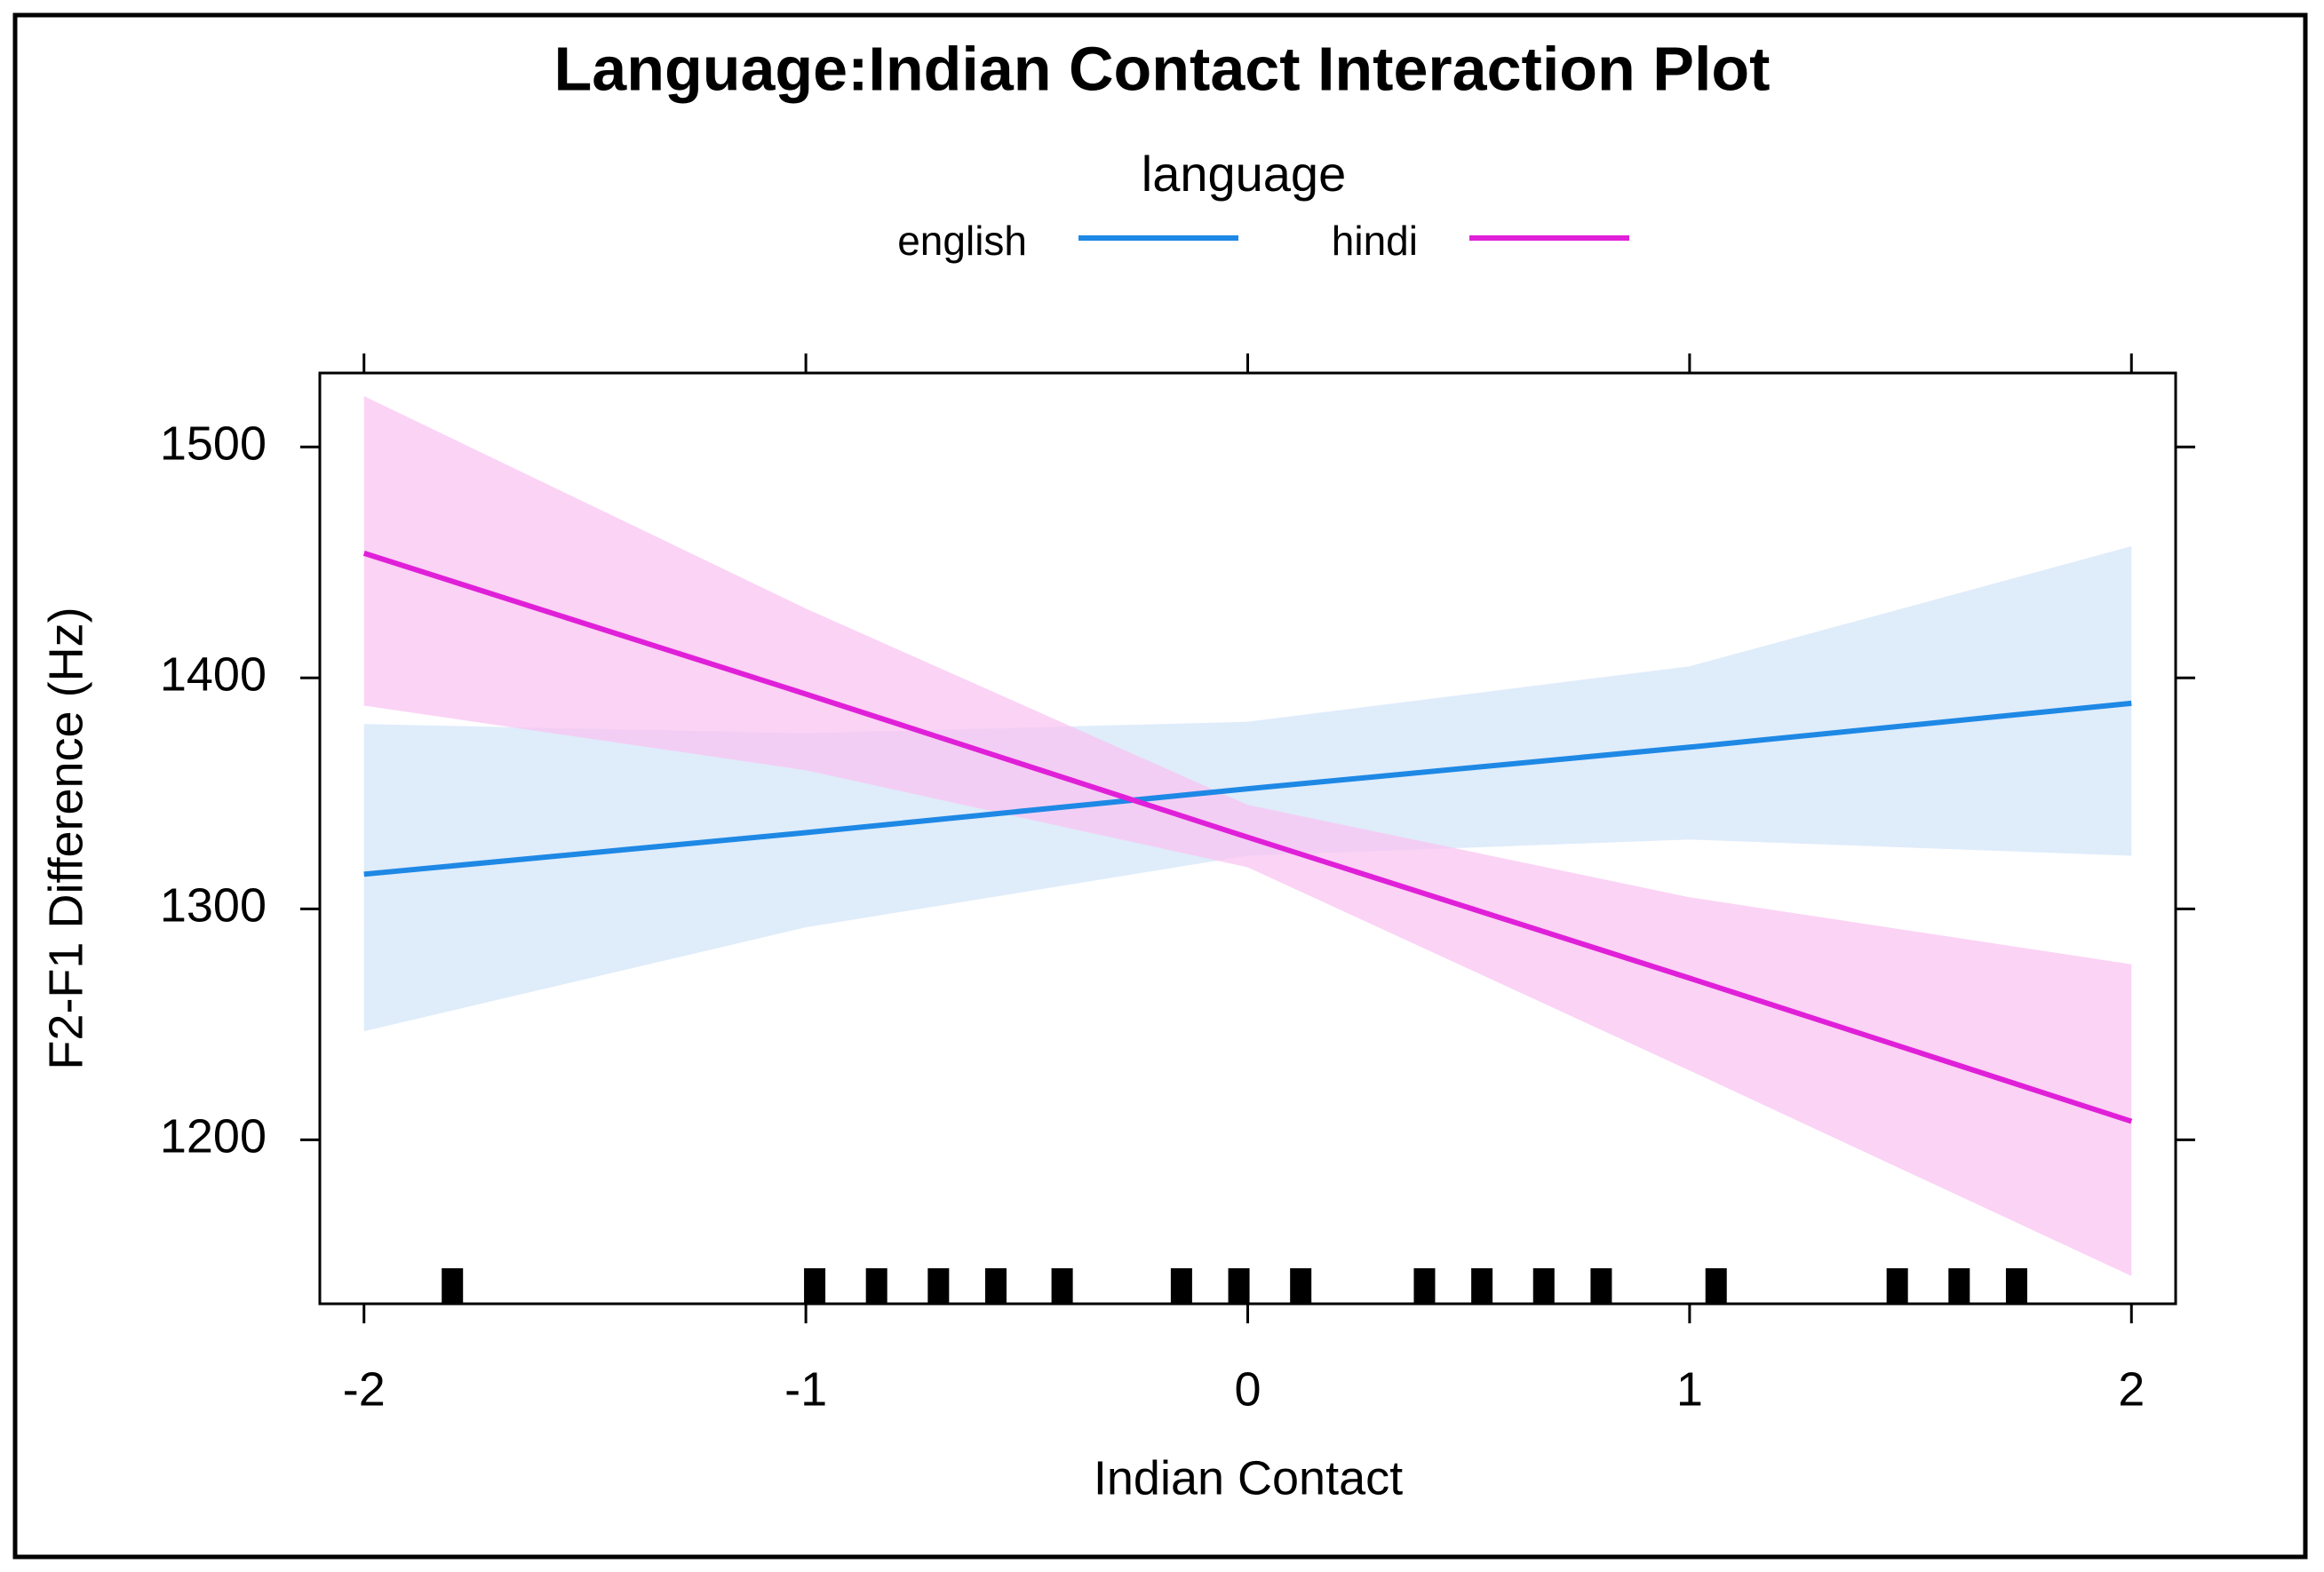 This screenshot has height=1572, width=2324. Describe the element at coordinates (214, 1136) in the screenshot. I see `y-tick-label: 1200` at that location.